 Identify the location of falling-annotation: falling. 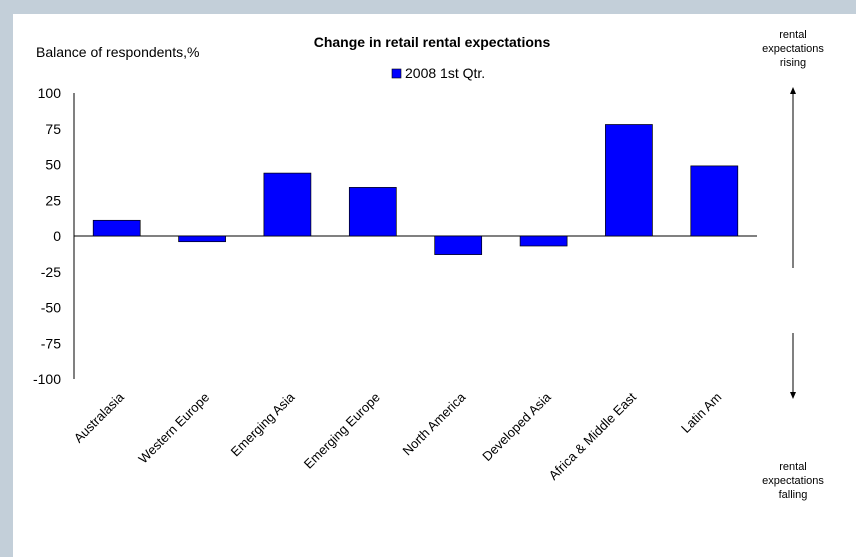
(793, 495).